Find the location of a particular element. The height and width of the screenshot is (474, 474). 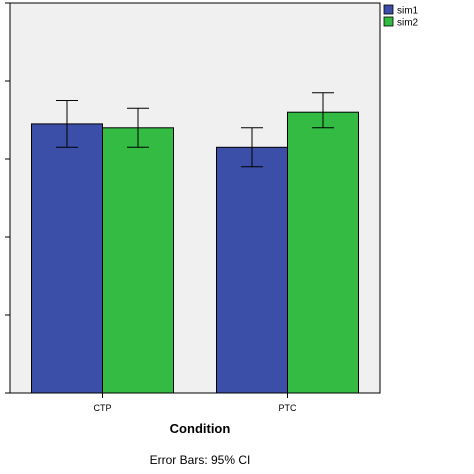

legend-label-sim1: sim1 is located at coordinates (408, 11).